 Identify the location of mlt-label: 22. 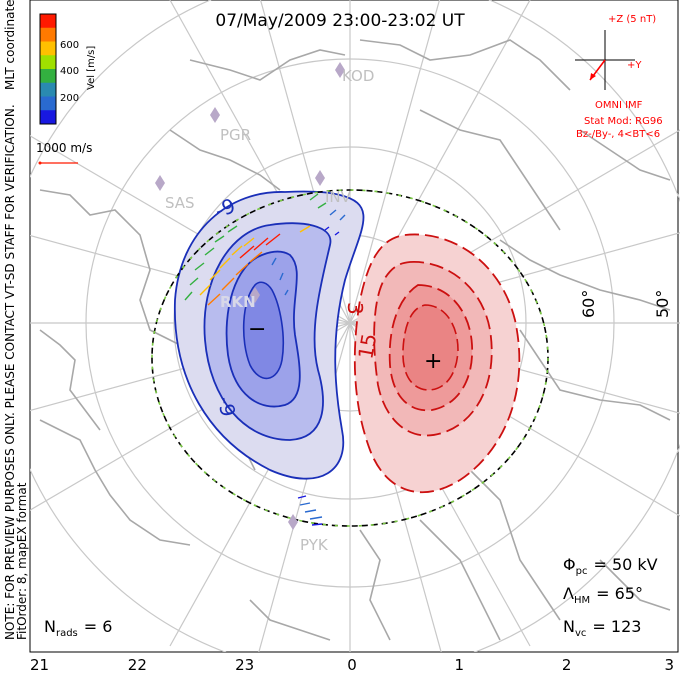
(137, 665).